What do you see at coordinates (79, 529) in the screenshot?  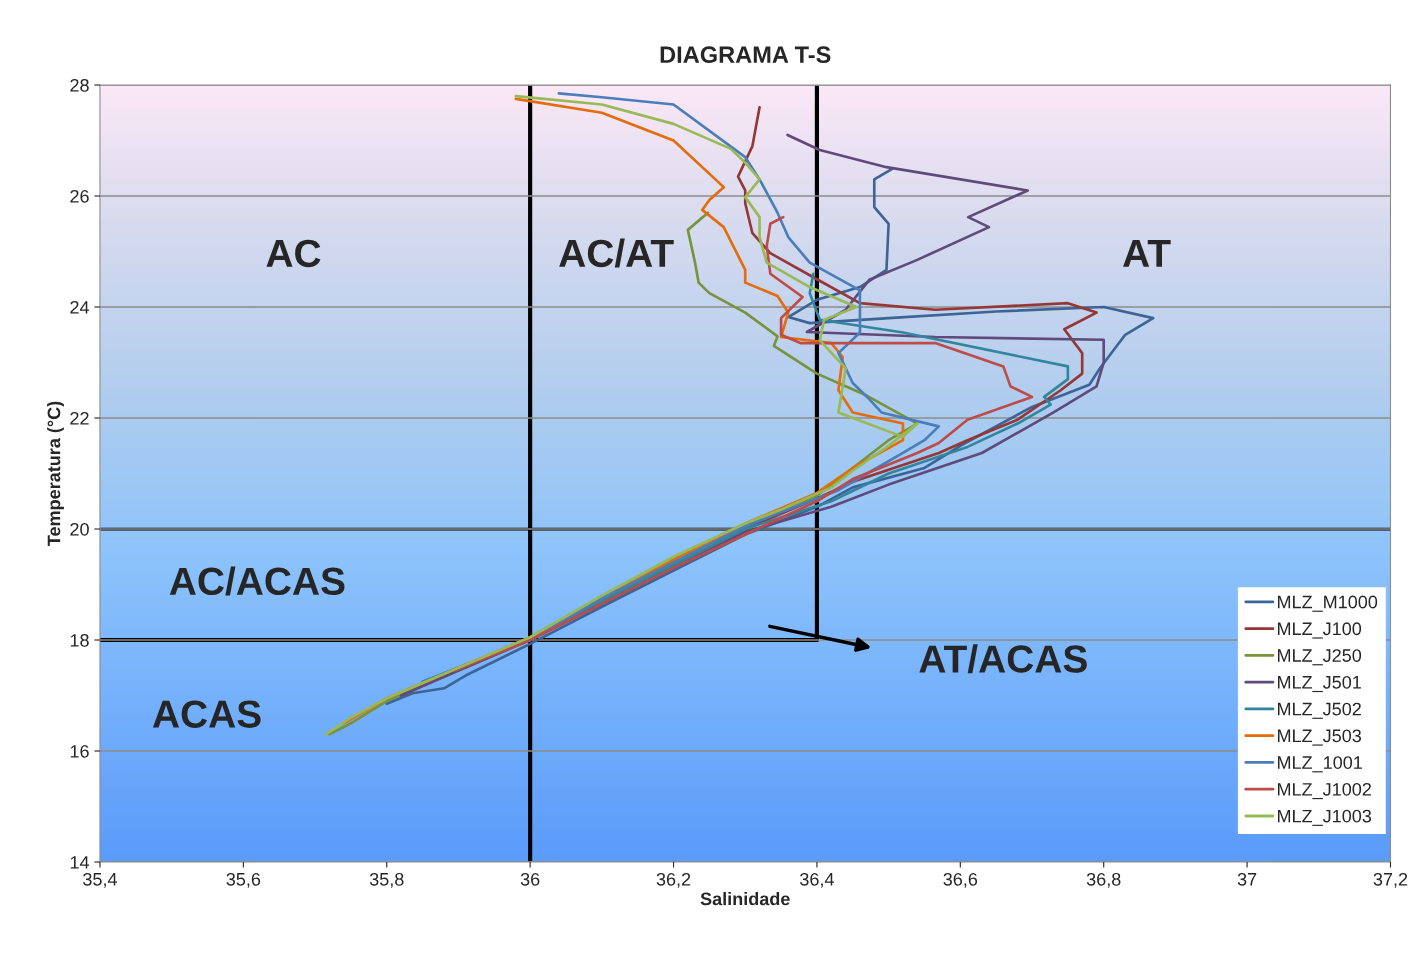 I see `y-tick-label: 20` at bounding box center [79, 529].